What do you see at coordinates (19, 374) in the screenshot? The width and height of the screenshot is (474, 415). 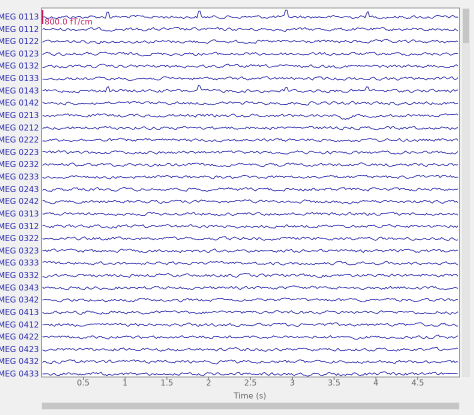 I see `channel-label: MEG 0433` at bounding box center [19, 374].